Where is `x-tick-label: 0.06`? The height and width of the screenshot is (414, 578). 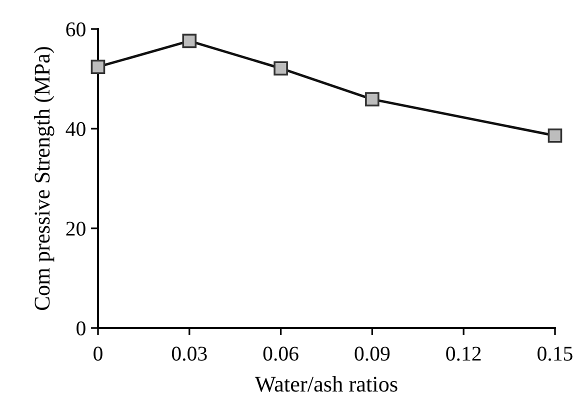
x-tick-label: 0.06 is located at coordinates (280, 353).